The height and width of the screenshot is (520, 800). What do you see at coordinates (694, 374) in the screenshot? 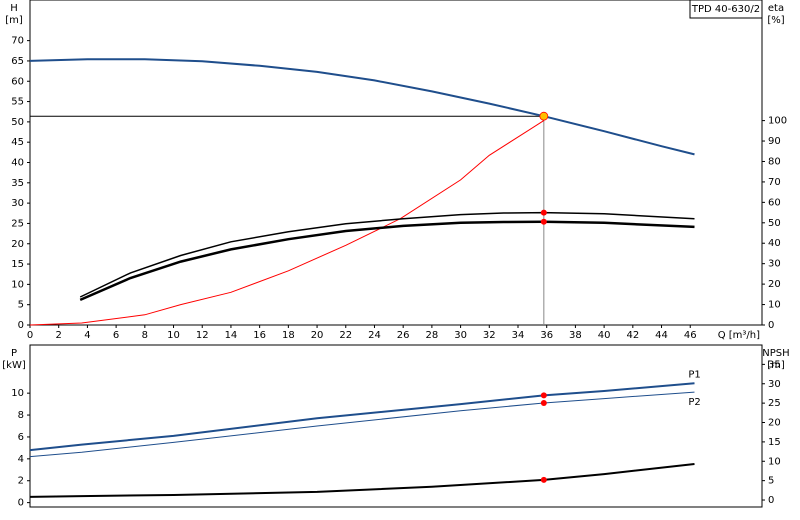
I see `curve-label: P1` at bounding box center [694, 374].